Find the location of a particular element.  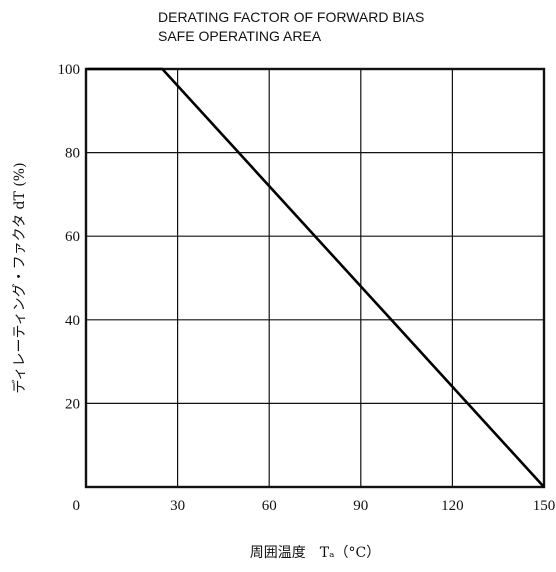

y-tick-label-80: 80 is located at coordinates (72, 154).